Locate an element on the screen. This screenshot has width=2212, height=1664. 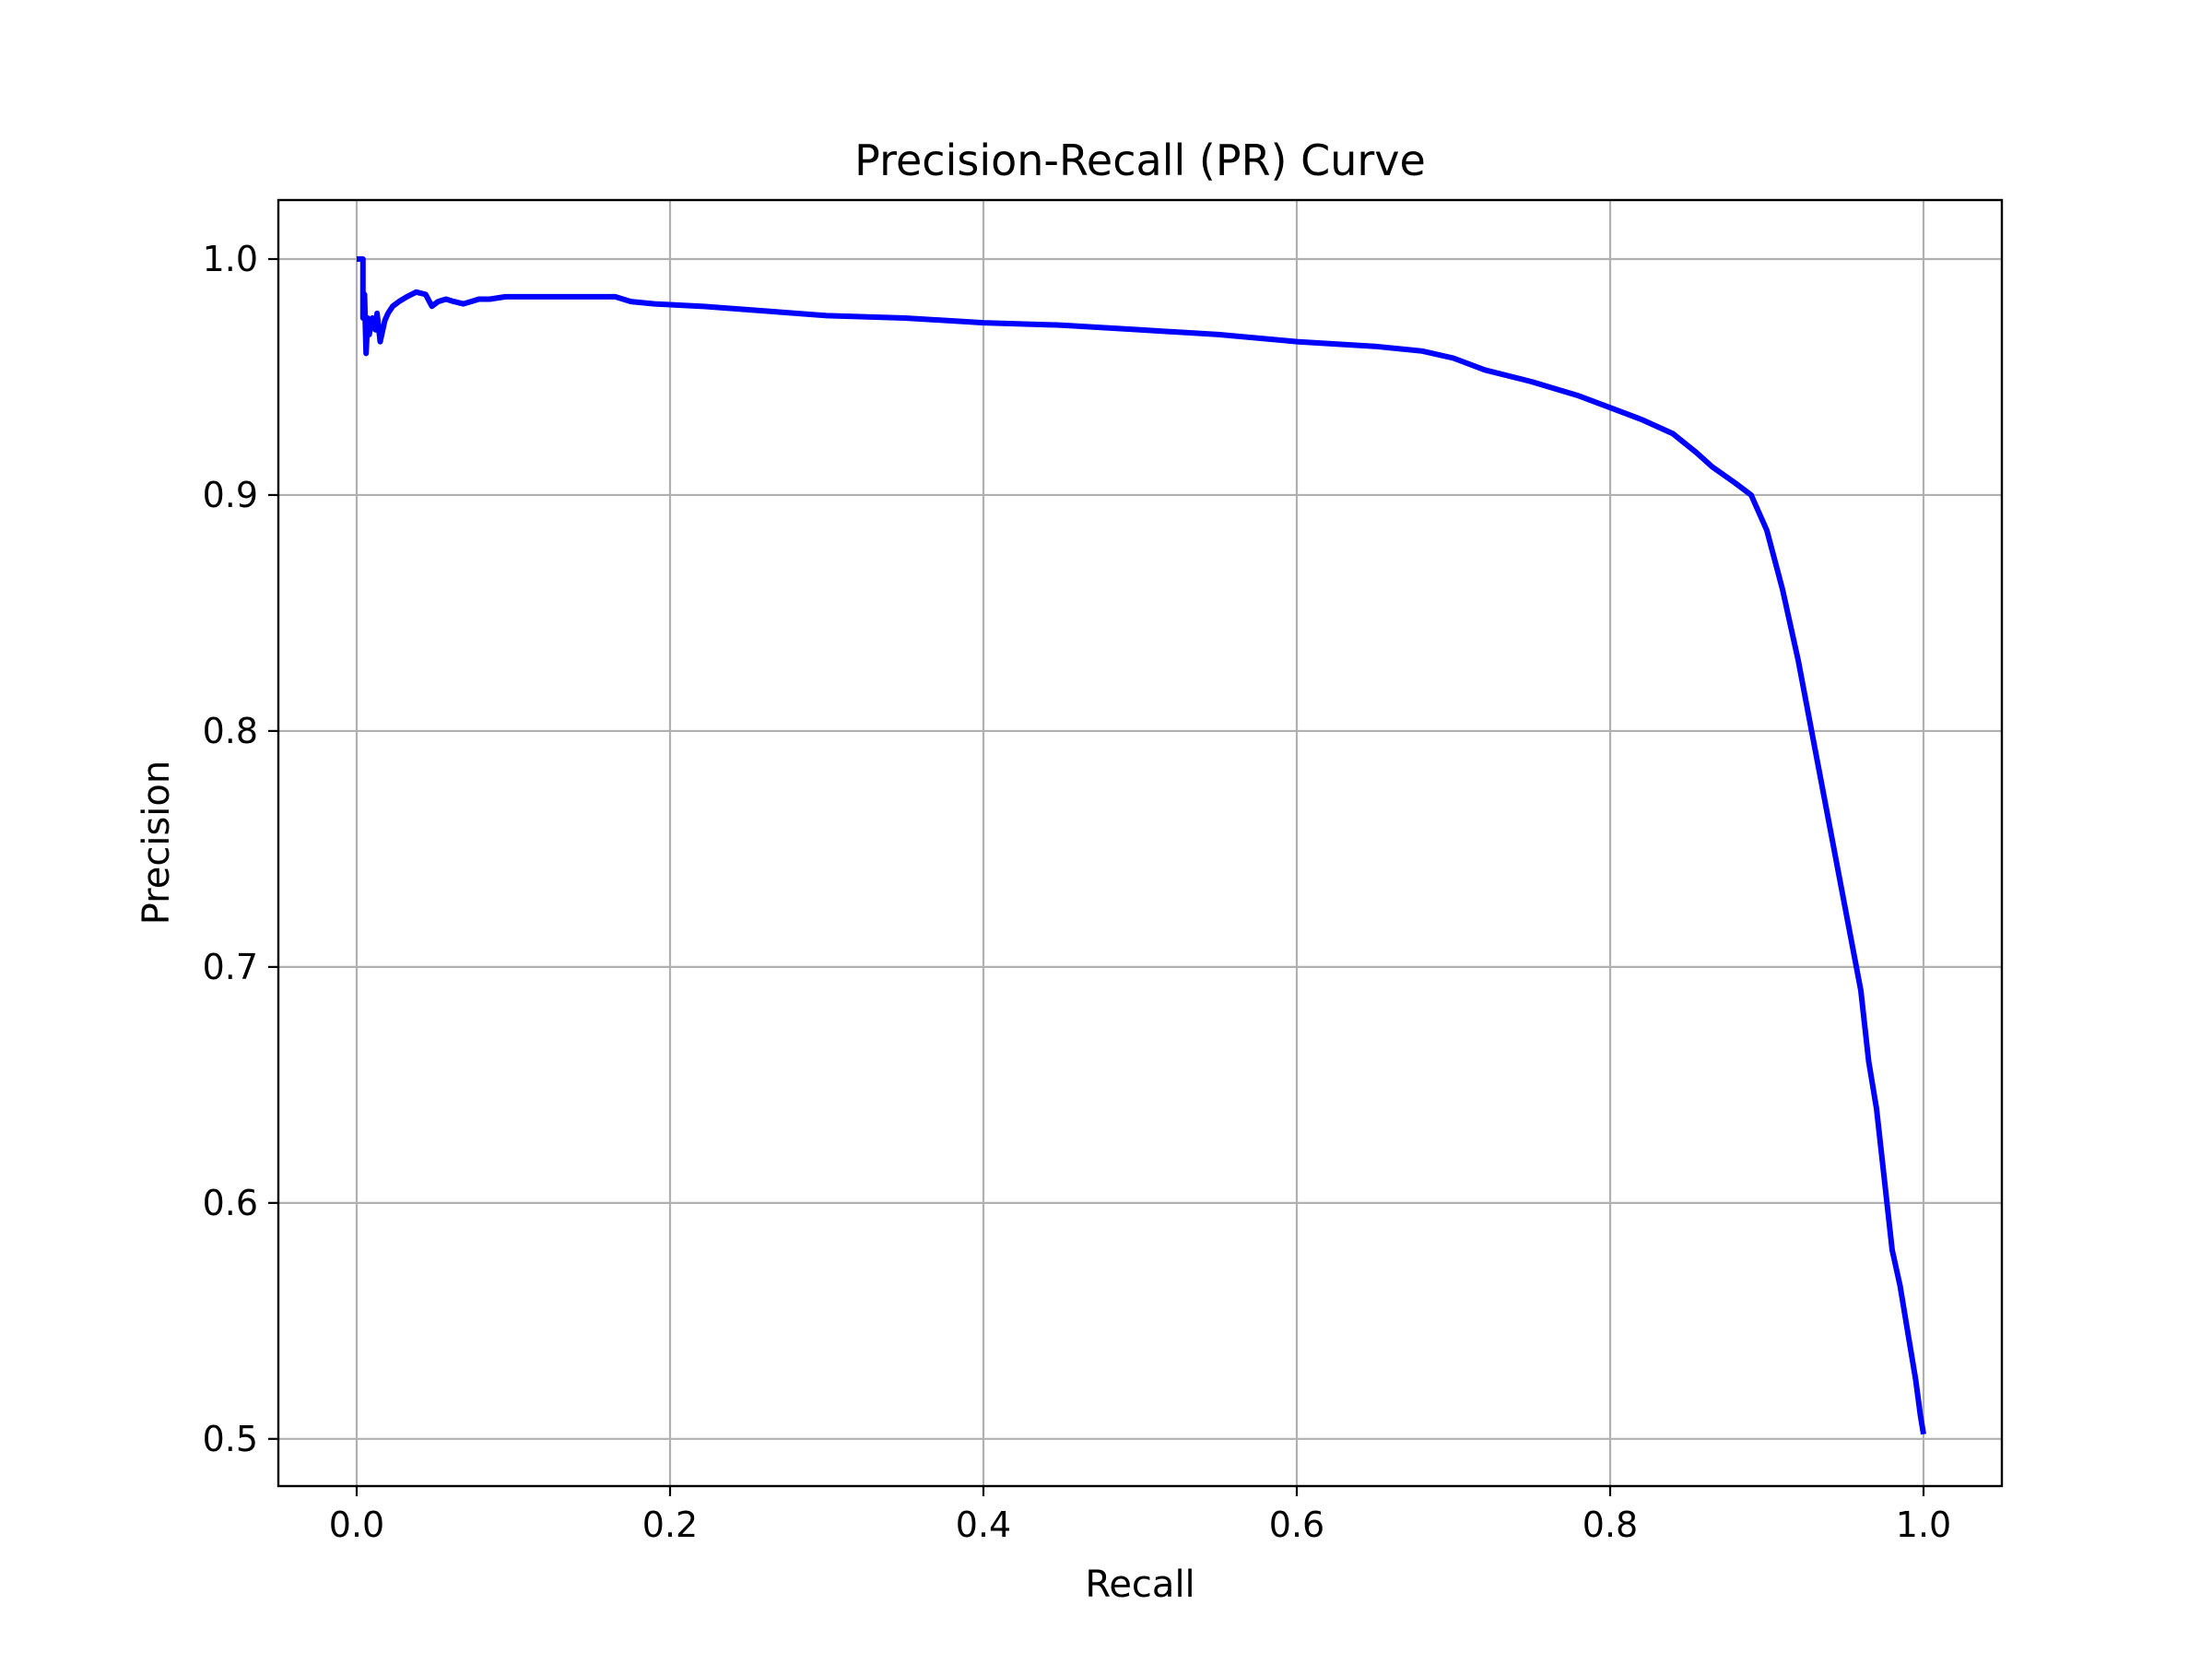
y-tick-label: 1.0 is located at coordinates (230, 259).